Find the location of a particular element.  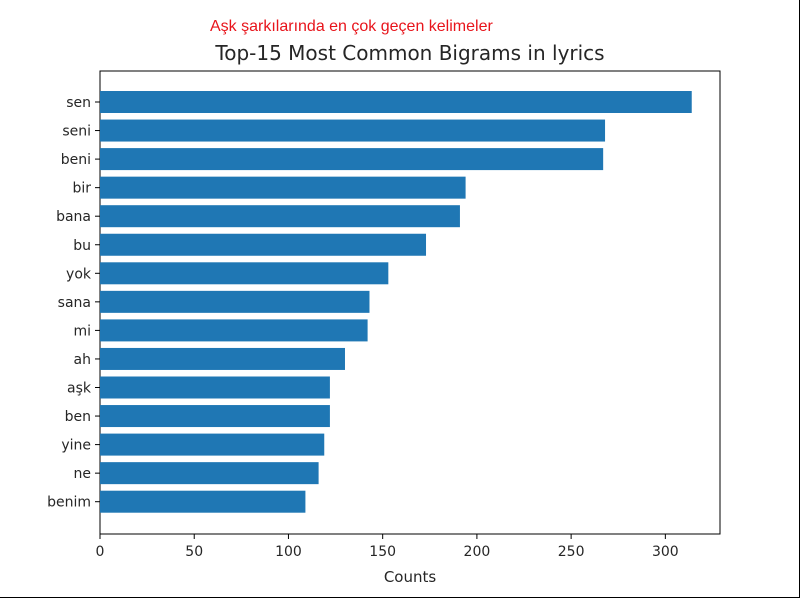

chart-annotation: Aşk şarkılarında en çok geçen kelimeler is located at coordinates (351, 26).